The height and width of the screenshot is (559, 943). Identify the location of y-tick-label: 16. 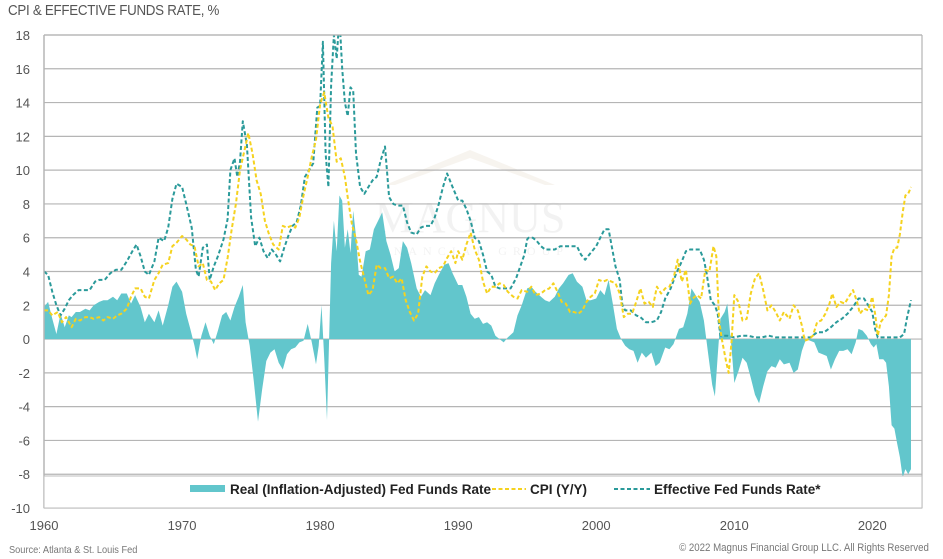
(23, 69).